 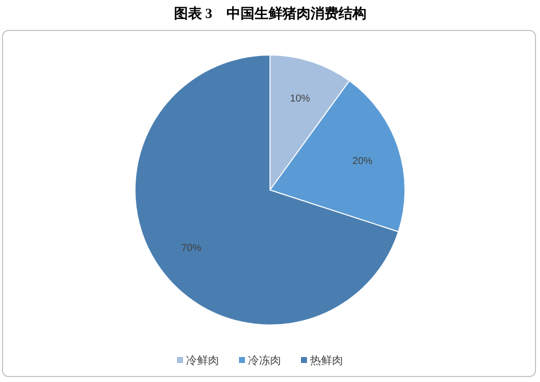 I want to click on data-label: 10%, so click(x=300, y=99).